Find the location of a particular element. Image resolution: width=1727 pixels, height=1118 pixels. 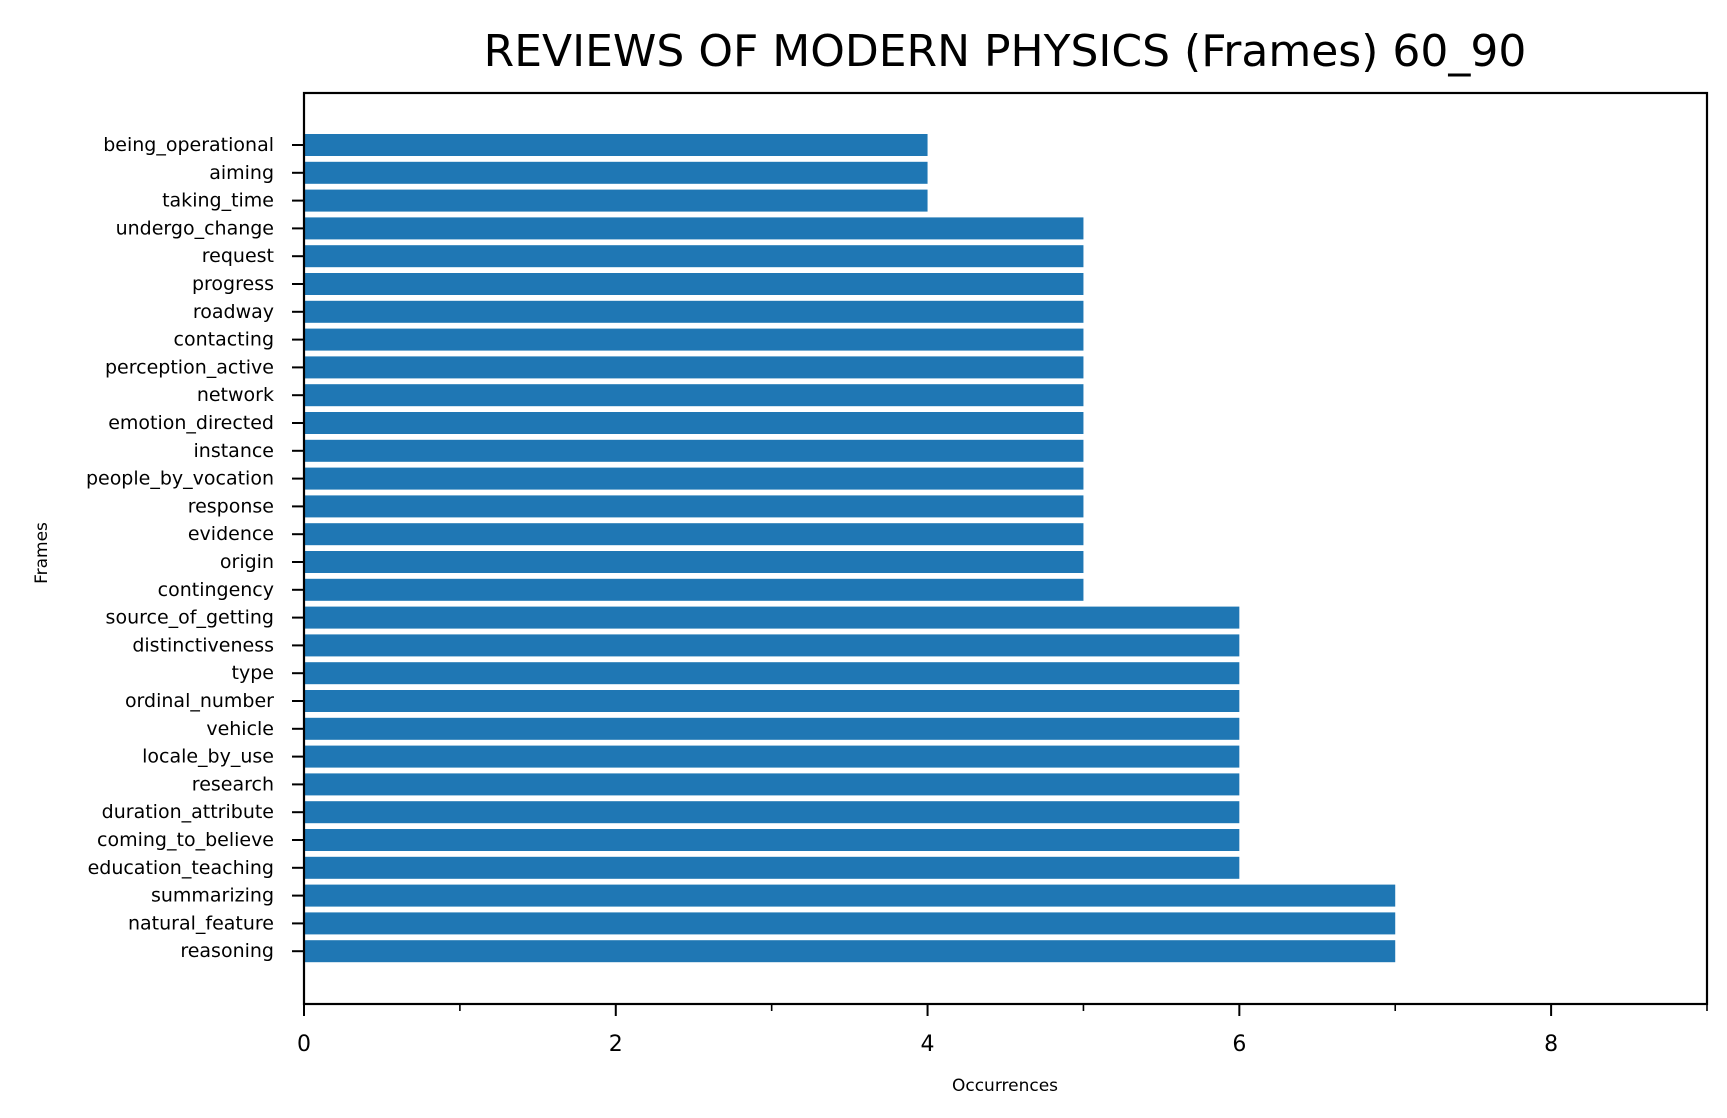

x-tick-label: 2 is located at coordinates (616, 1044).